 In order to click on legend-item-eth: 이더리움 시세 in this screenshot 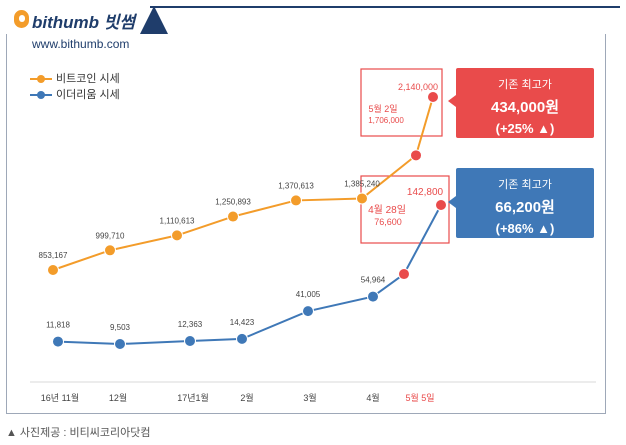, I will do `click(75, 94)`.